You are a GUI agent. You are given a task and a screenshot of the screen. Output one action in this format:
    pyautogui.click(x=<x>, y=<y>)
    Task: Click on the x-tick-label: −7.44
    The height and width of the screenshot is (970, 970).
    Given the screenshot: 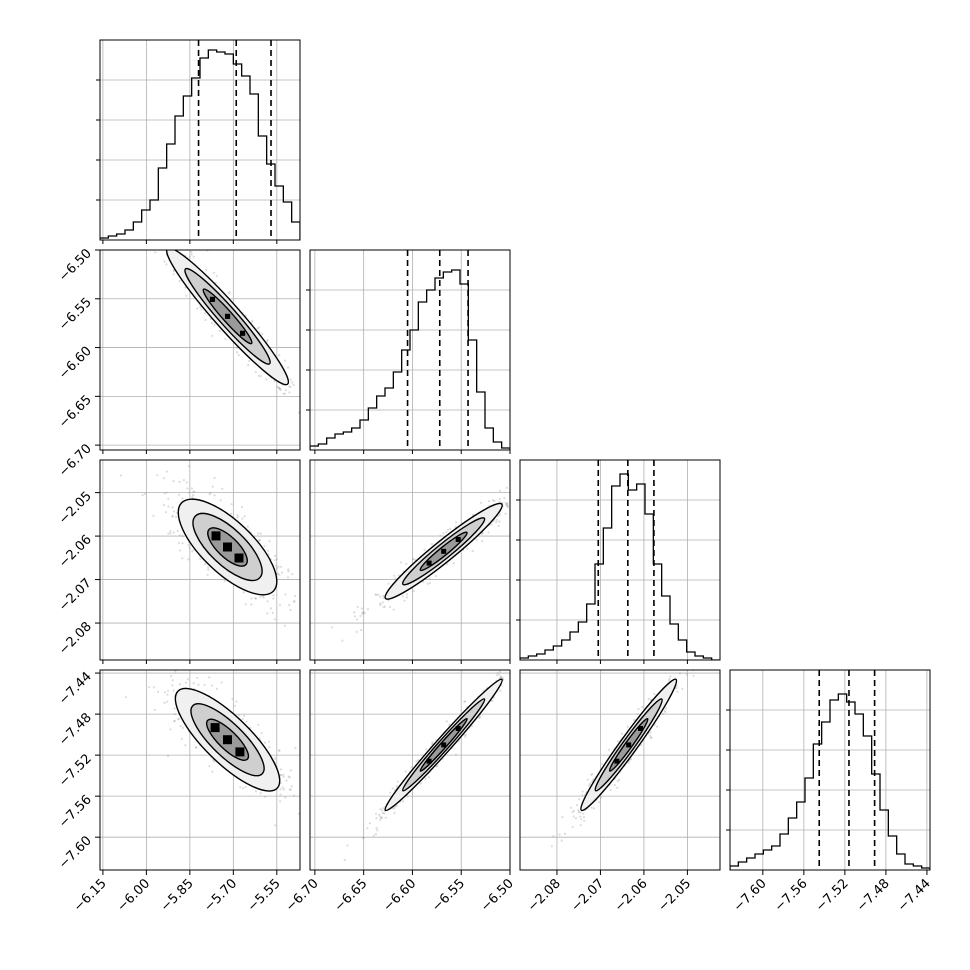 What is the action you would take?
    pyautogui.click(x=914, y=895)
    